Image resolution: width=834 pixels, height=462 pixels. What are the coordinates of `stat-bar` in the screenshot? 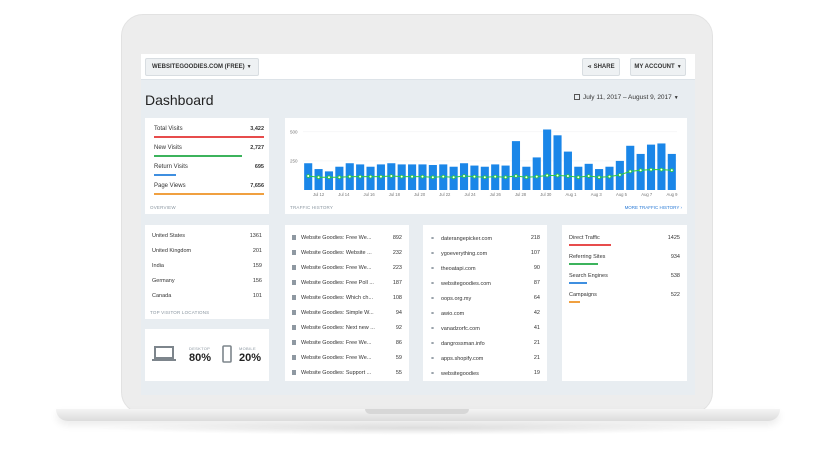 It's located at (198, 156).